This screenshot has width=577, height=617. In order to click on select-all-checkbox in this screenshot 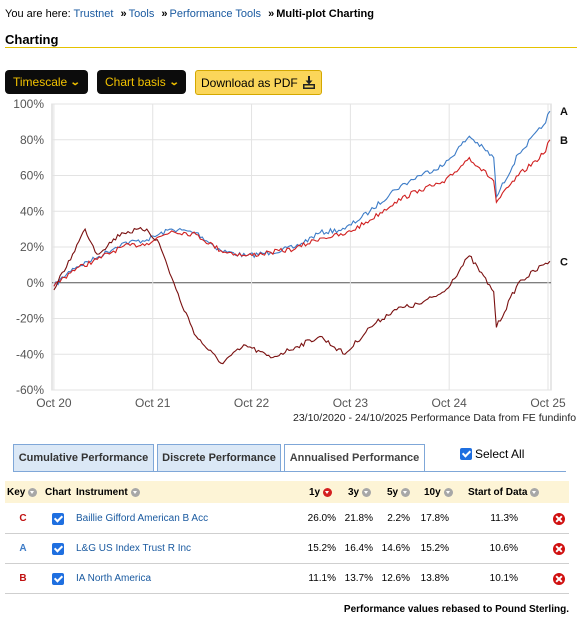, I will do `click(466, 454)`.